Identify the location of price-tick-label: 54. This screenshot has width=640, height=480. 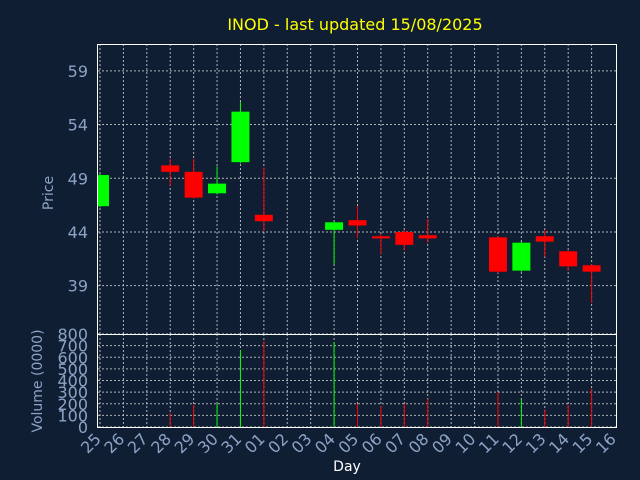
(78, 125).